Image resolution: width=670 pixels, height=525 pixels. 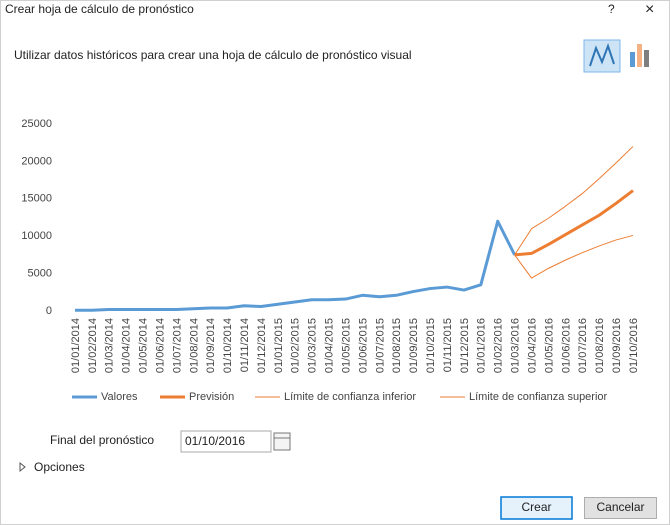 I want to click on legend-label: Valores, so click(x=119, y=397).